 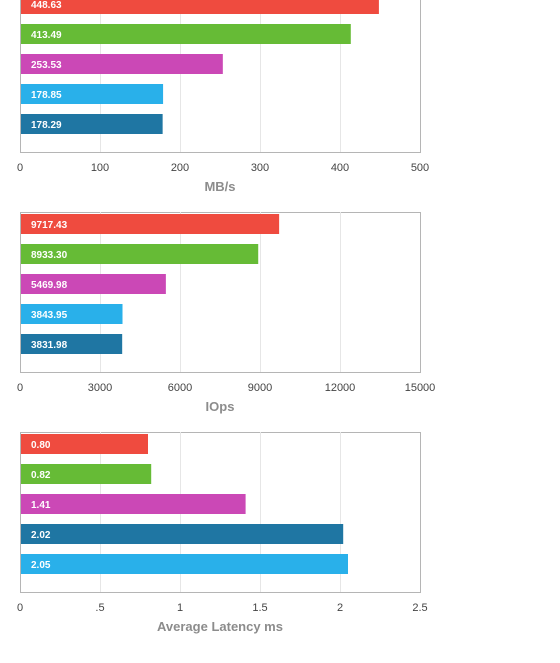 What do you see at coordinates (419, 608) in the screenshot?
I see `x-tick-label: 2.5` at bounding box center [419, 608].